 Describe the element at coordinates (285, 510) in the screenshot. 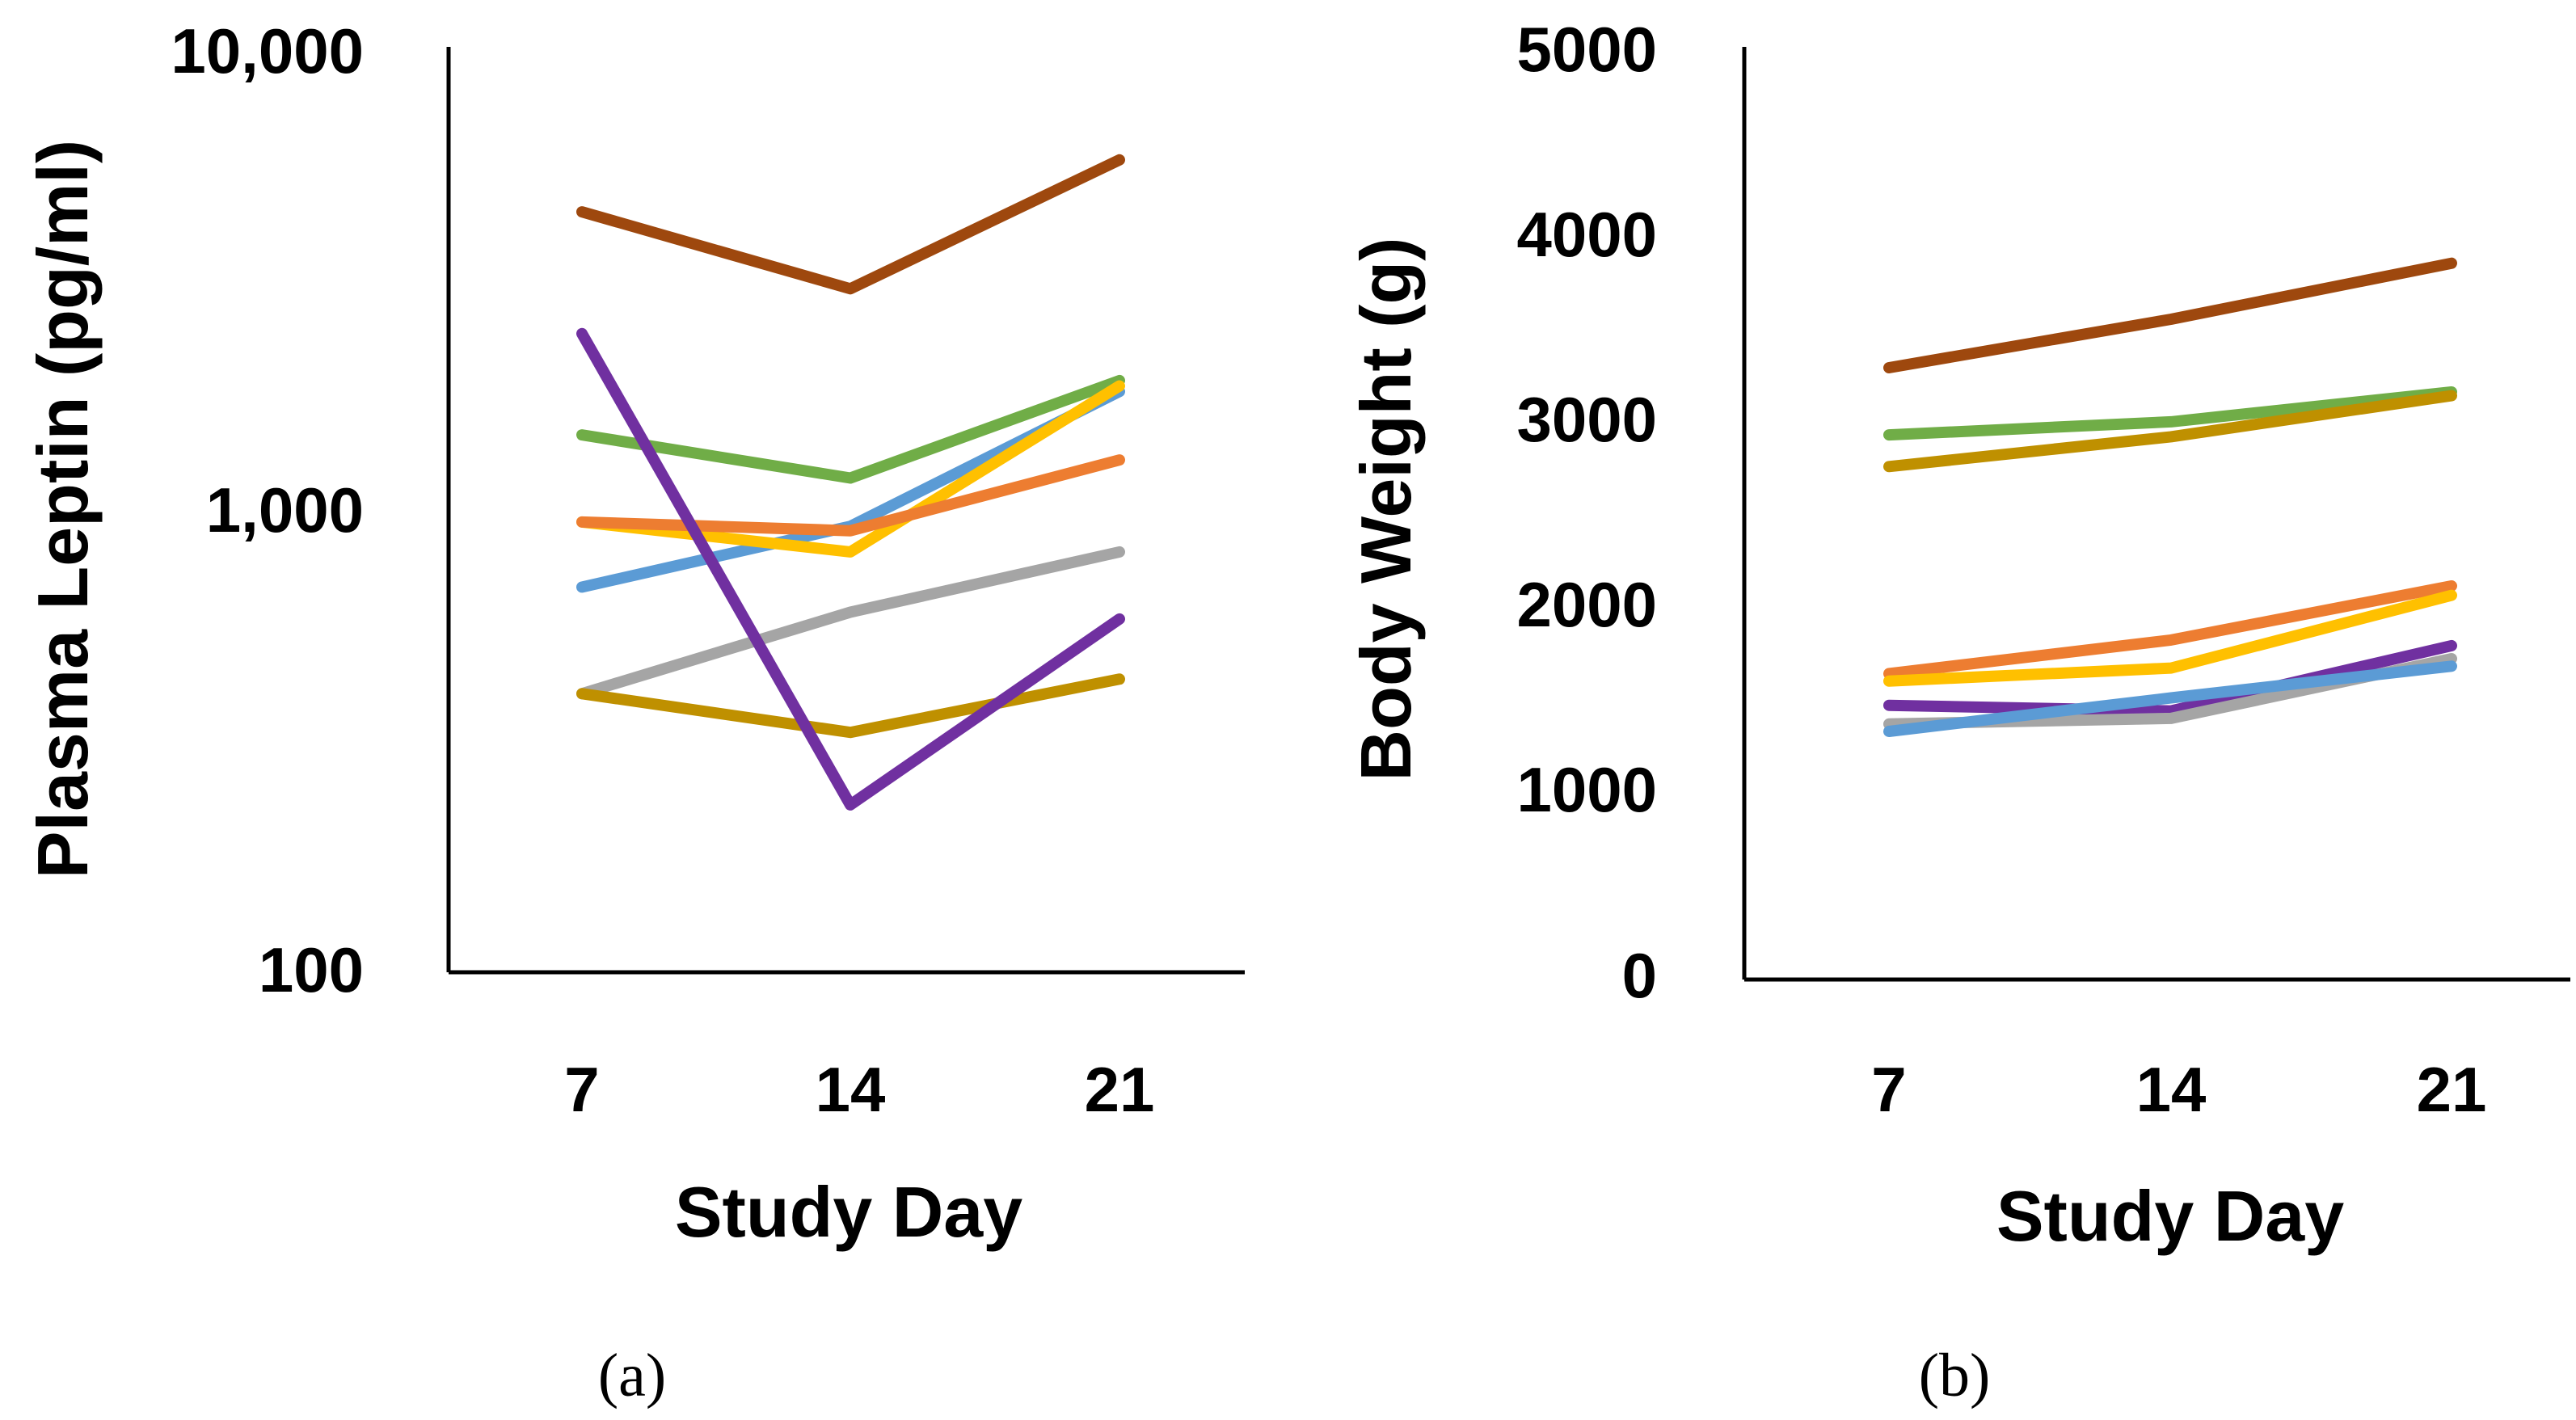

I see `panel-a-y-tick-label: 1,000` at that location.